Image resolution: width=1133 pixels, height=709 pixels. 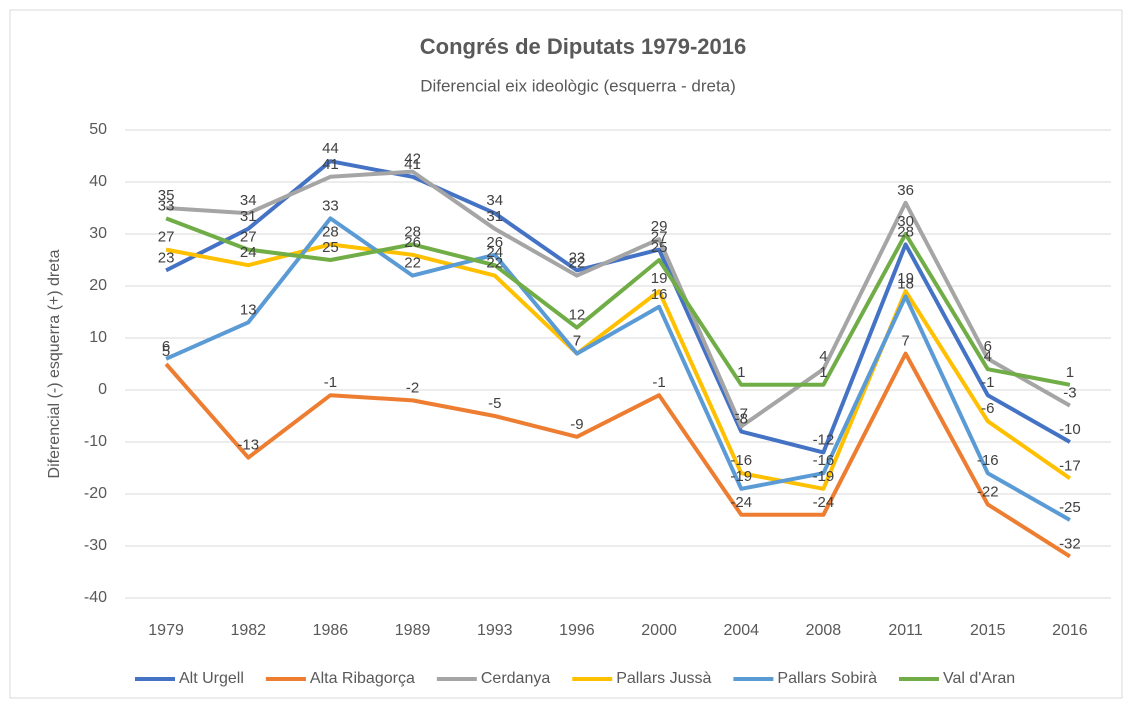 What do you see at coordinates (1070, 429) in the screenshot?
I see `data-label: -10` at bounding box center [1070, 429].